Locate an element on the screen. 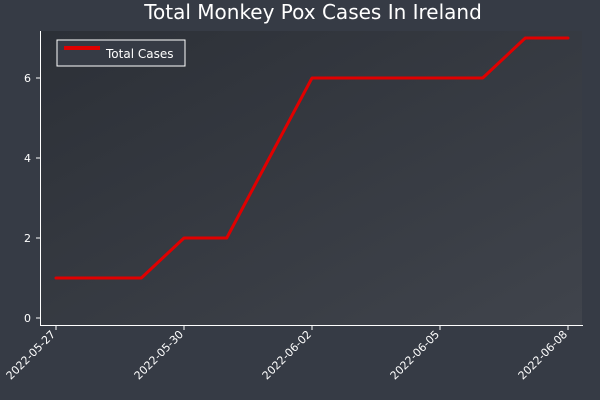  x-tick-label: 2022-06-02 is located at coordinates (287, 355).